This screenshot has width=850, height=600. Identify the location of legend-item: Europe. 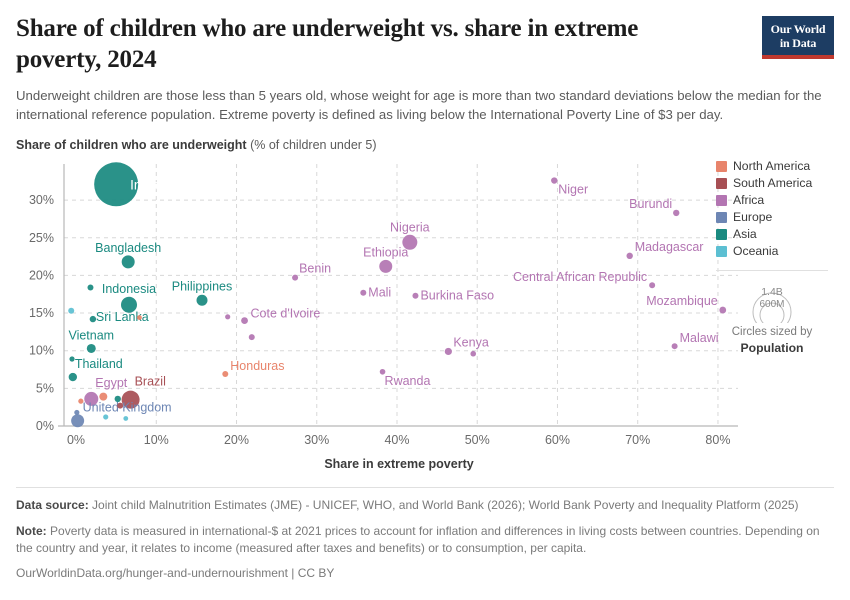
(772, 217).